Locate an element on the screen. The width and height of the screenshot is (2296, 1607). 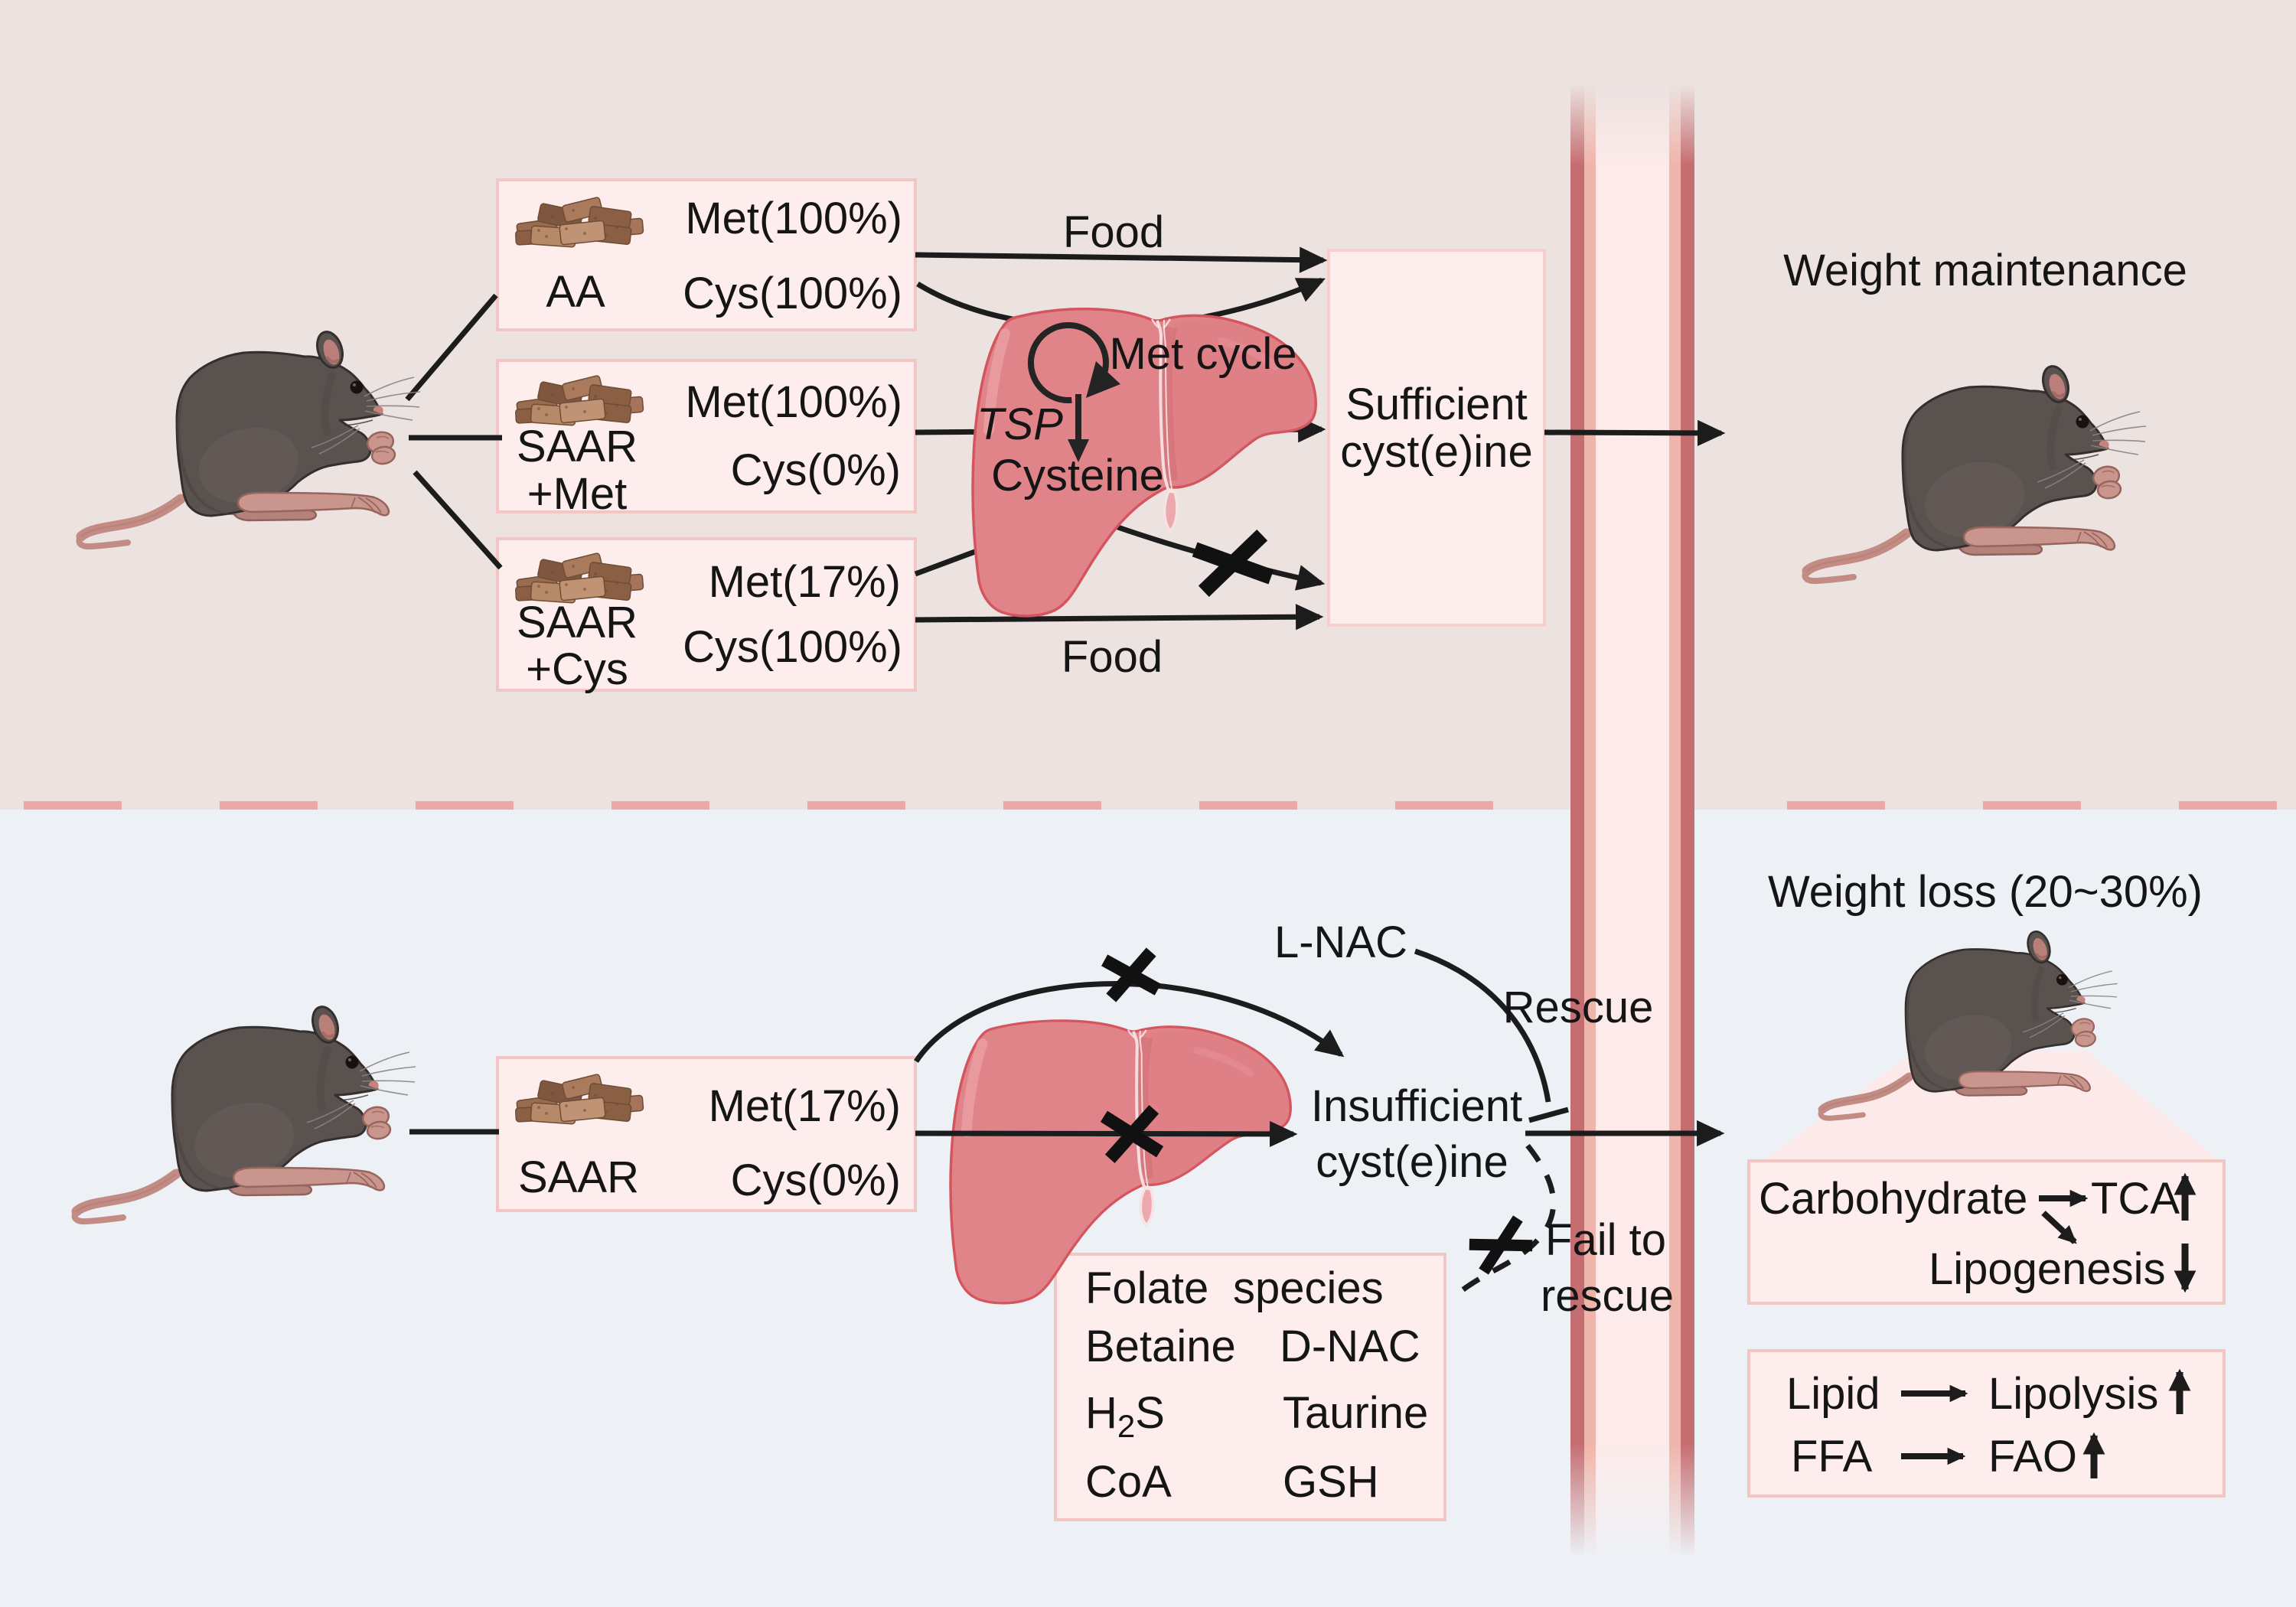
svg-text: D-NAC is located at coordinates (1350, 1346).